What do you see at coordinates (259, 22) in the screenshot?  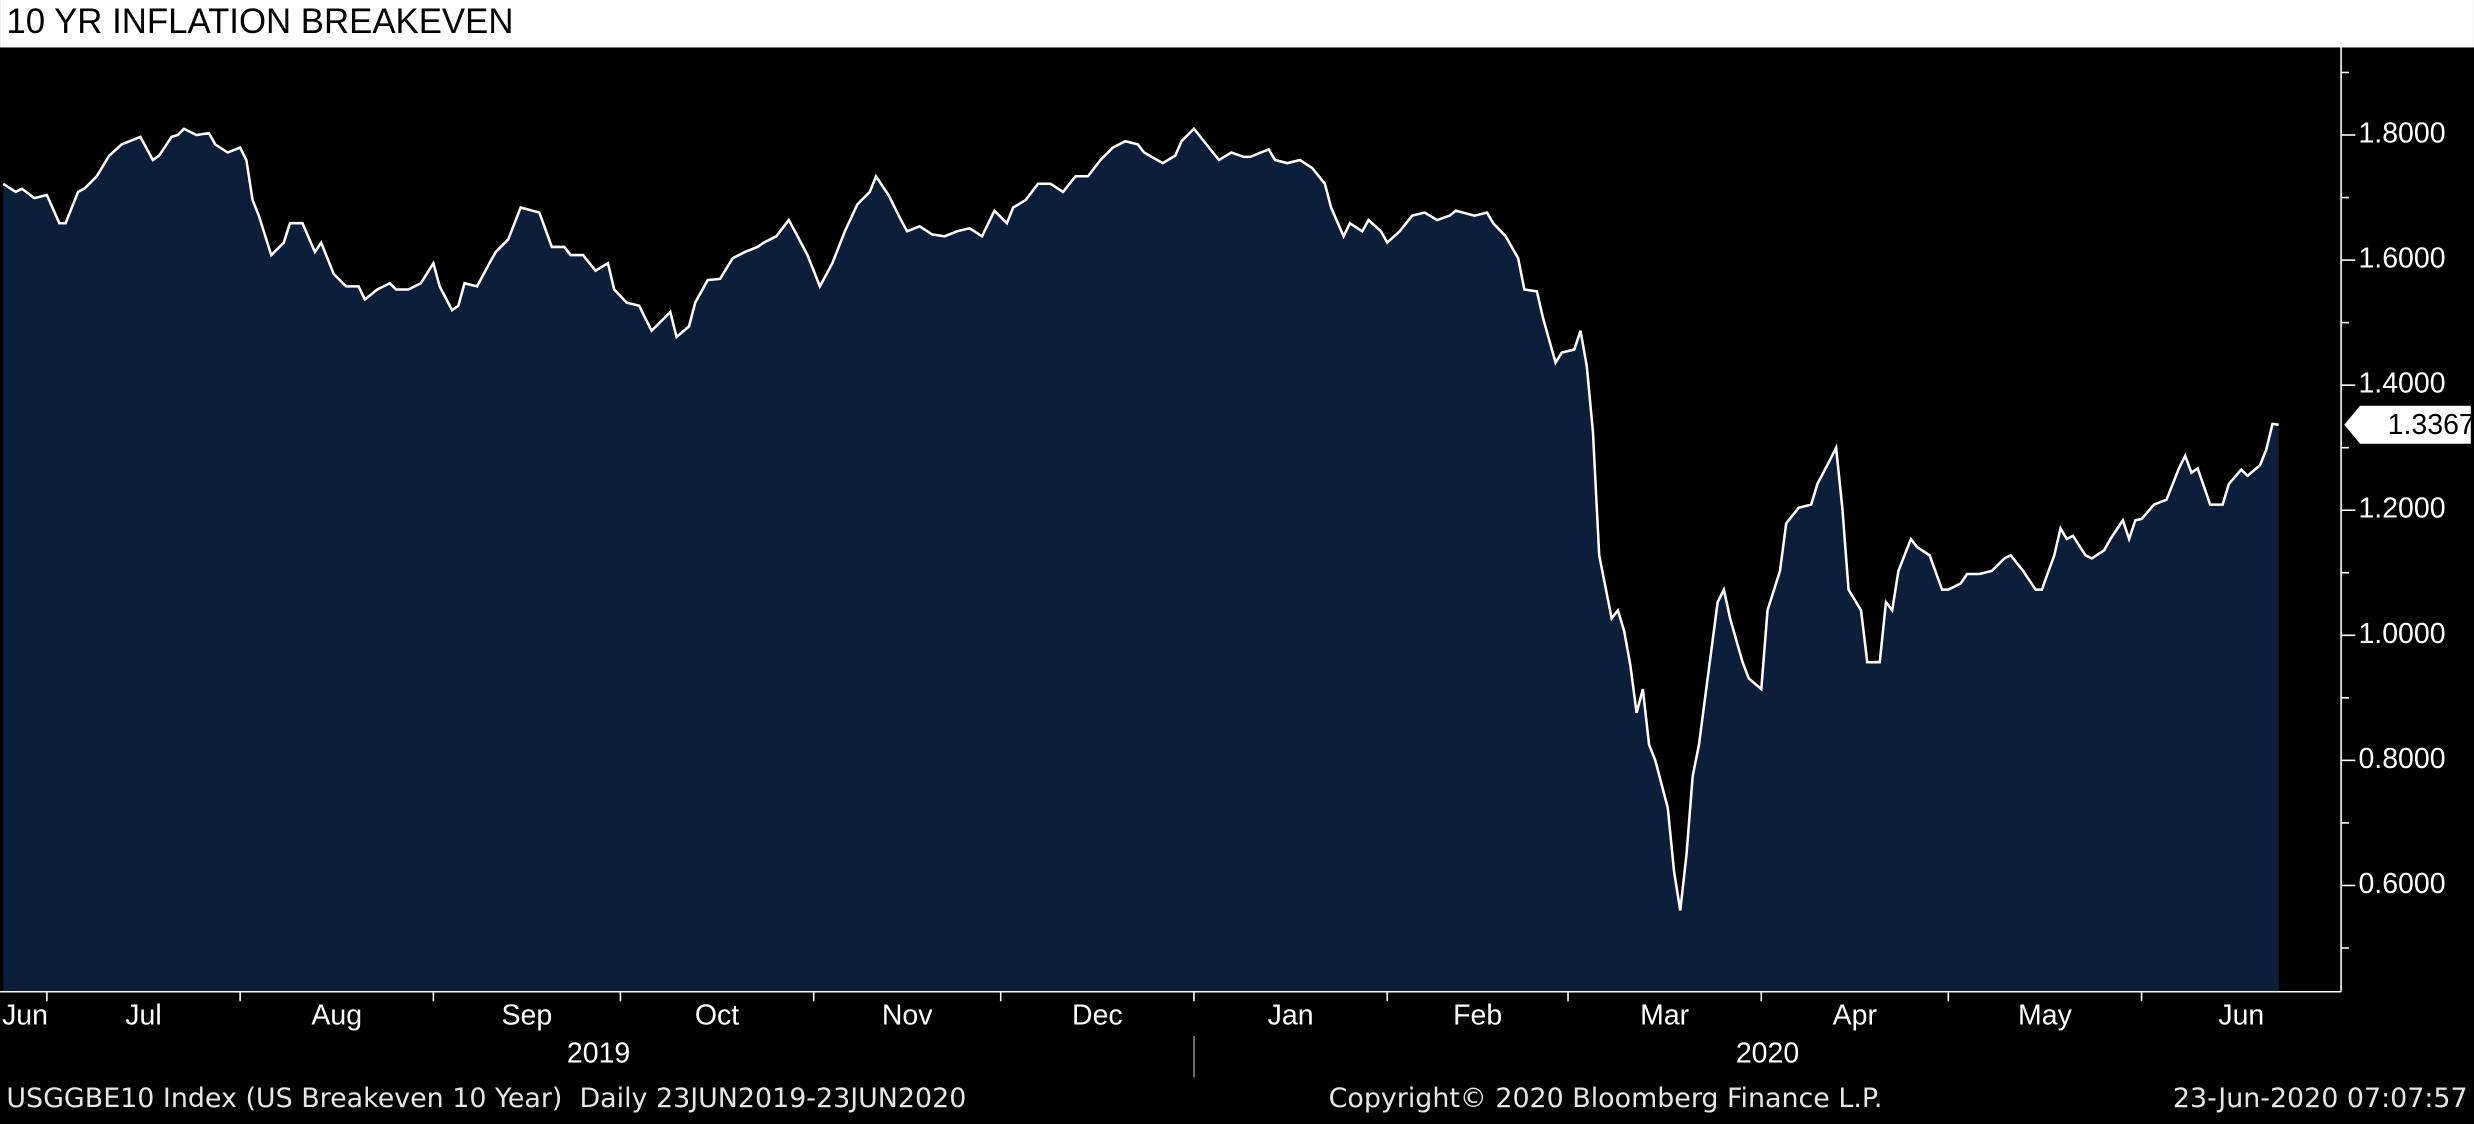 I see `chart-title: 10 YR INFLATION BREAKEVEN` at bounding box center [259, 22].